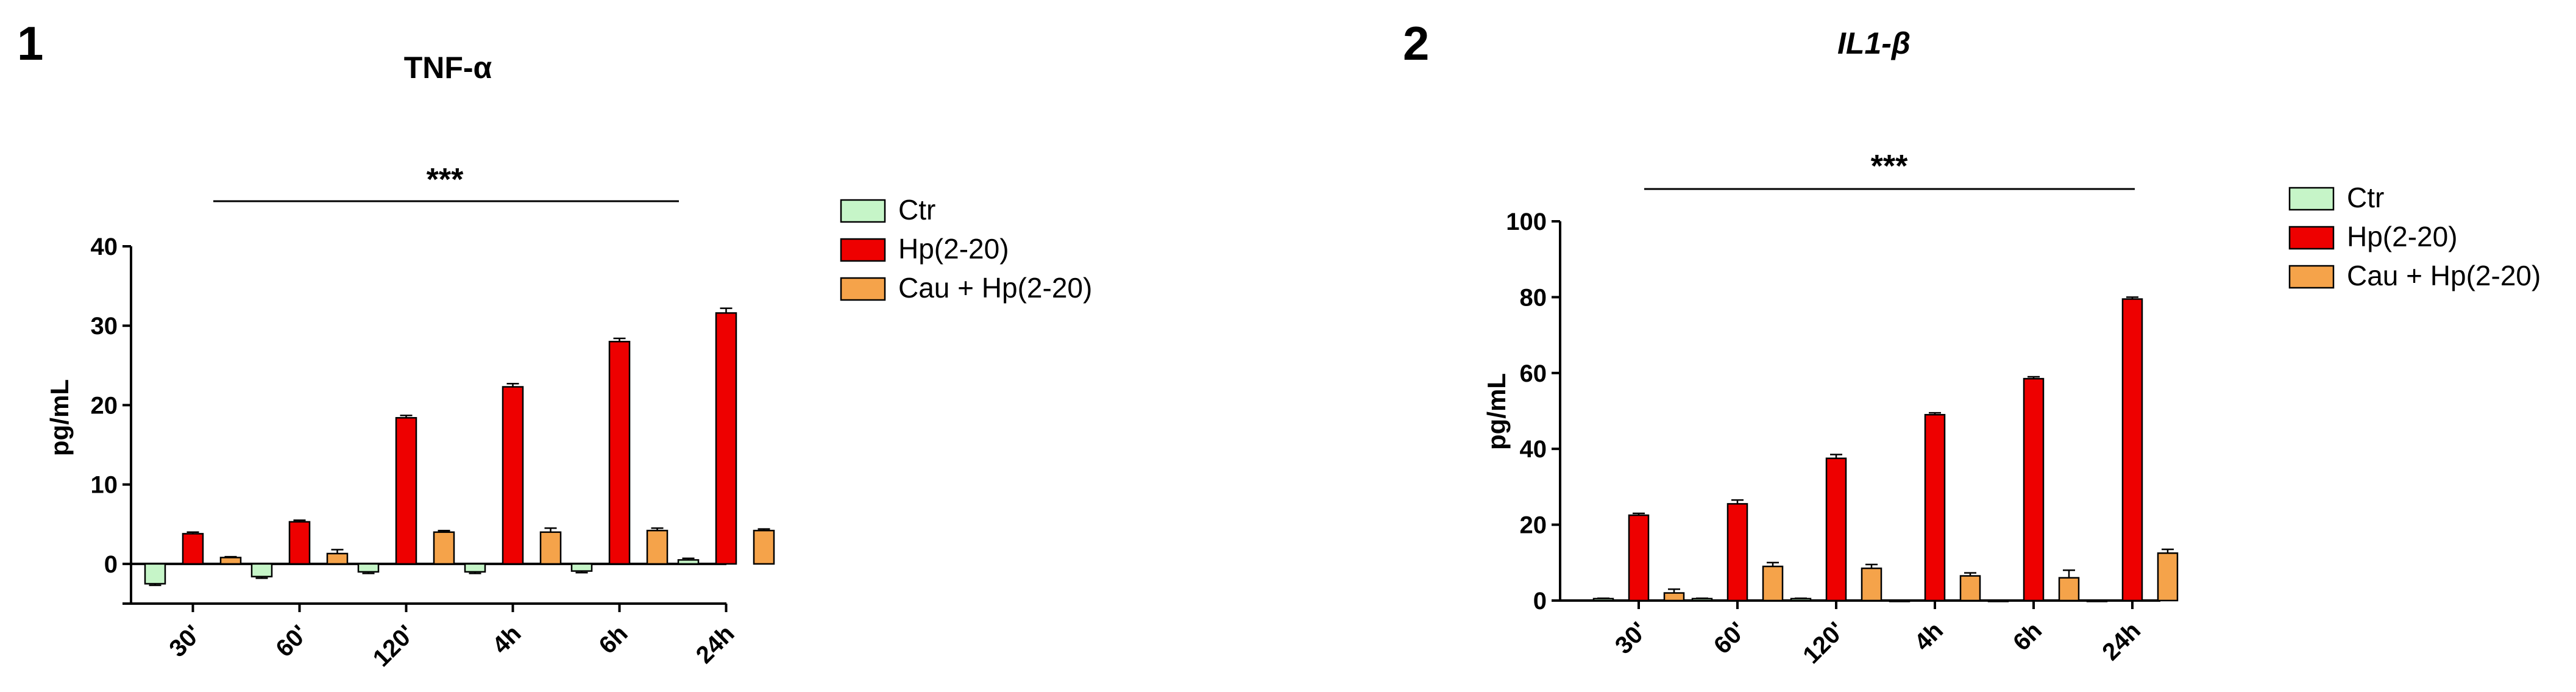 The width and height of the screenshot is (2576, 692). What do you see at coordinates (1527, 222) in the screenshot?
I see `y-tick-label: 100` at bounding box center [1527, 222].